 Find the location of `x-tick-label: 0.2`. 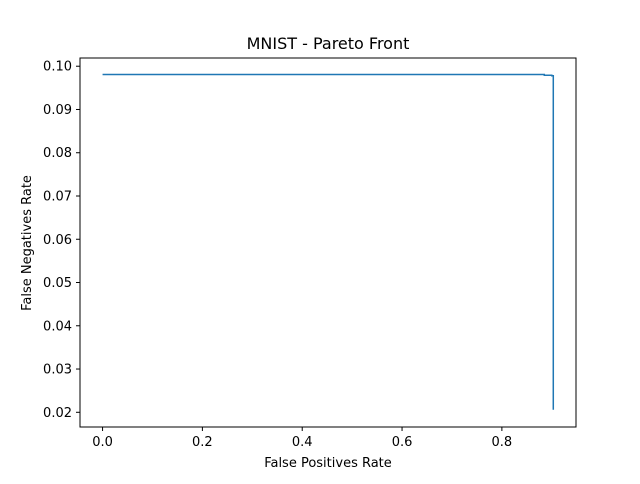

x-tick-label: 0.2 is located at coordinates (202, 442).